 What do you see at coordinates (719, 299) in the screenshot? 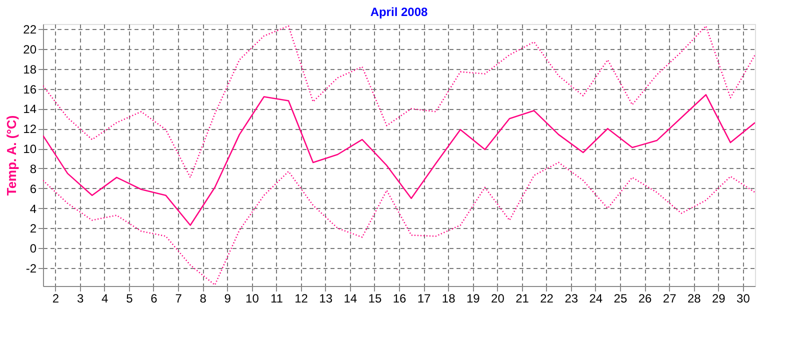
I see `x-tick-label: 29` at bounding box center [719, 299].